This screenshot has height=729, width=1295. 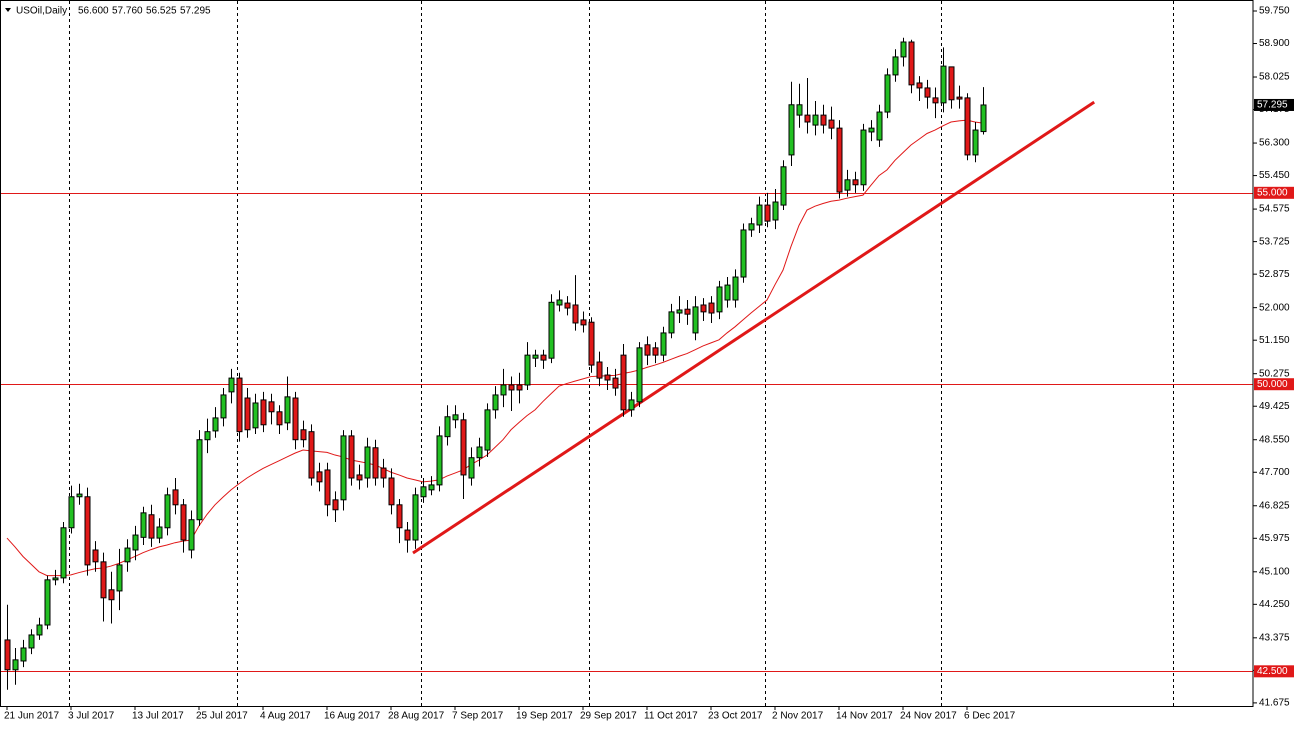 I want to click on y-tick-label: 49.425, so click(x=1274, y=406).